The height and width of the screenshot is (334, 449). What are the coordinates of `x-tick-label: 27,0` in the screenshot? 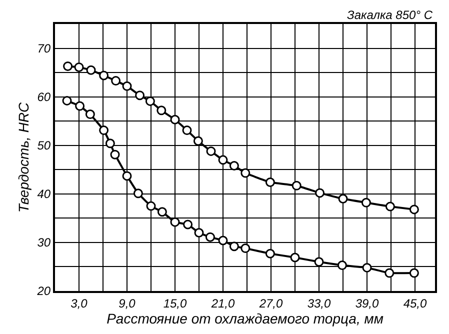 It's located at (270, 303).